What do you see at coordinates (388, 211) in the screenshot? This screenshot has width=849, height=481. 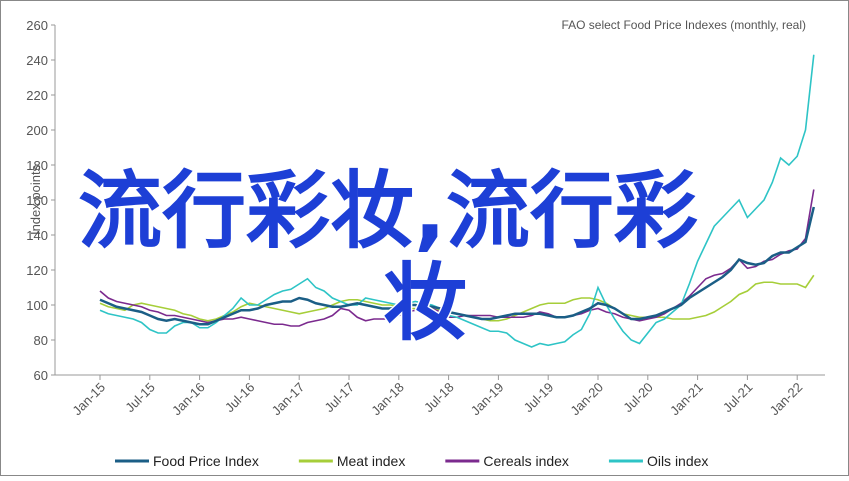 I see `watermark-text: 流行彩妆,流行彩` at bounding box center [388, 211].